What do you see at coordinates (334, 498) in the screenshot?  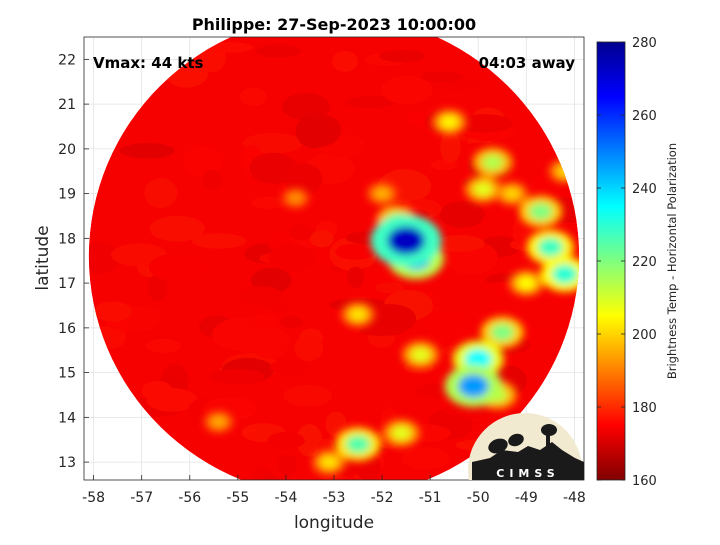 I see `x-tick-label: -53` at bounding box center [334, 498].